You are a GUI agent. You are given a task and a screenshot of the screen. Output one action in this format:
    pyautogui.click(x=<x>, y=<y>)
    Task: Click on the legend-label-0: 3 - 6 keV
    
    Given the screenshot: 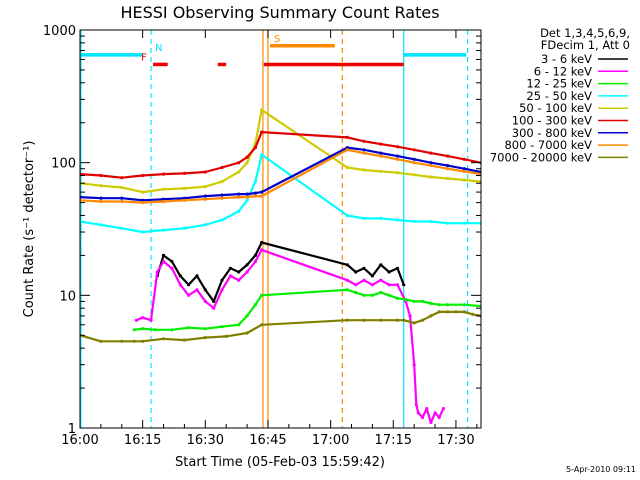 What is the action you would take?
    pyautogui.click(x=566, y=59)
    